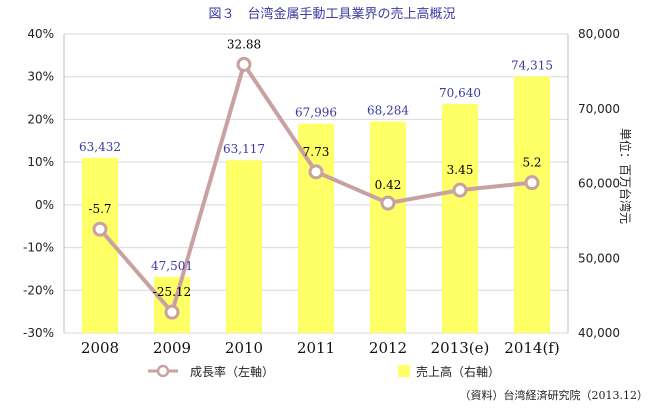  What do you see at coordinates (244, 64) in the screenshot?
I see `point-2010` at bounding box center [244, 64].